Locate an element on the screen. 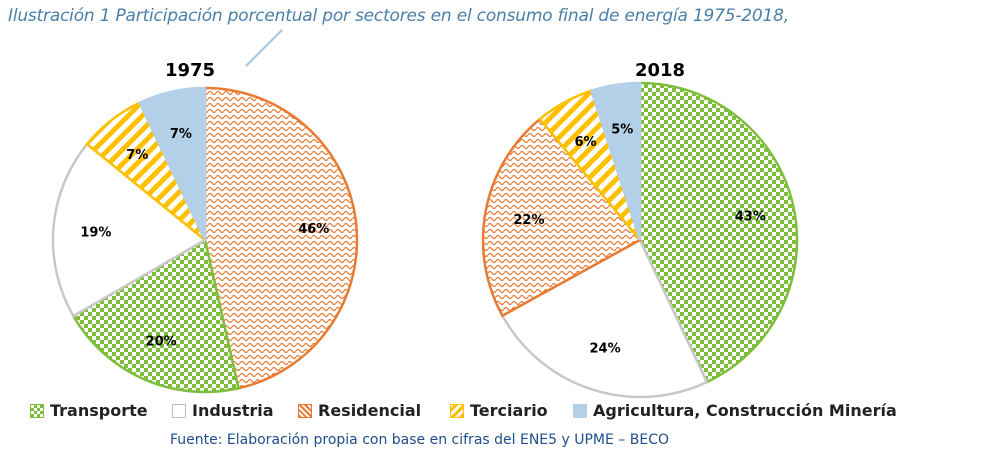  legend-item-agricultura: Agricultura, Construcción Minería is located at coordinates (735, 410).